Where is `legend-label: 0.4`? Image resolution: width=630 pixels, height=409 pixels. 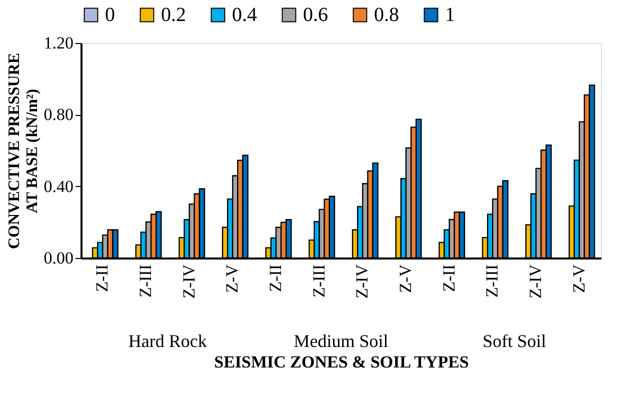 legend-label: 0.4 is located at coordinates (244, 15).